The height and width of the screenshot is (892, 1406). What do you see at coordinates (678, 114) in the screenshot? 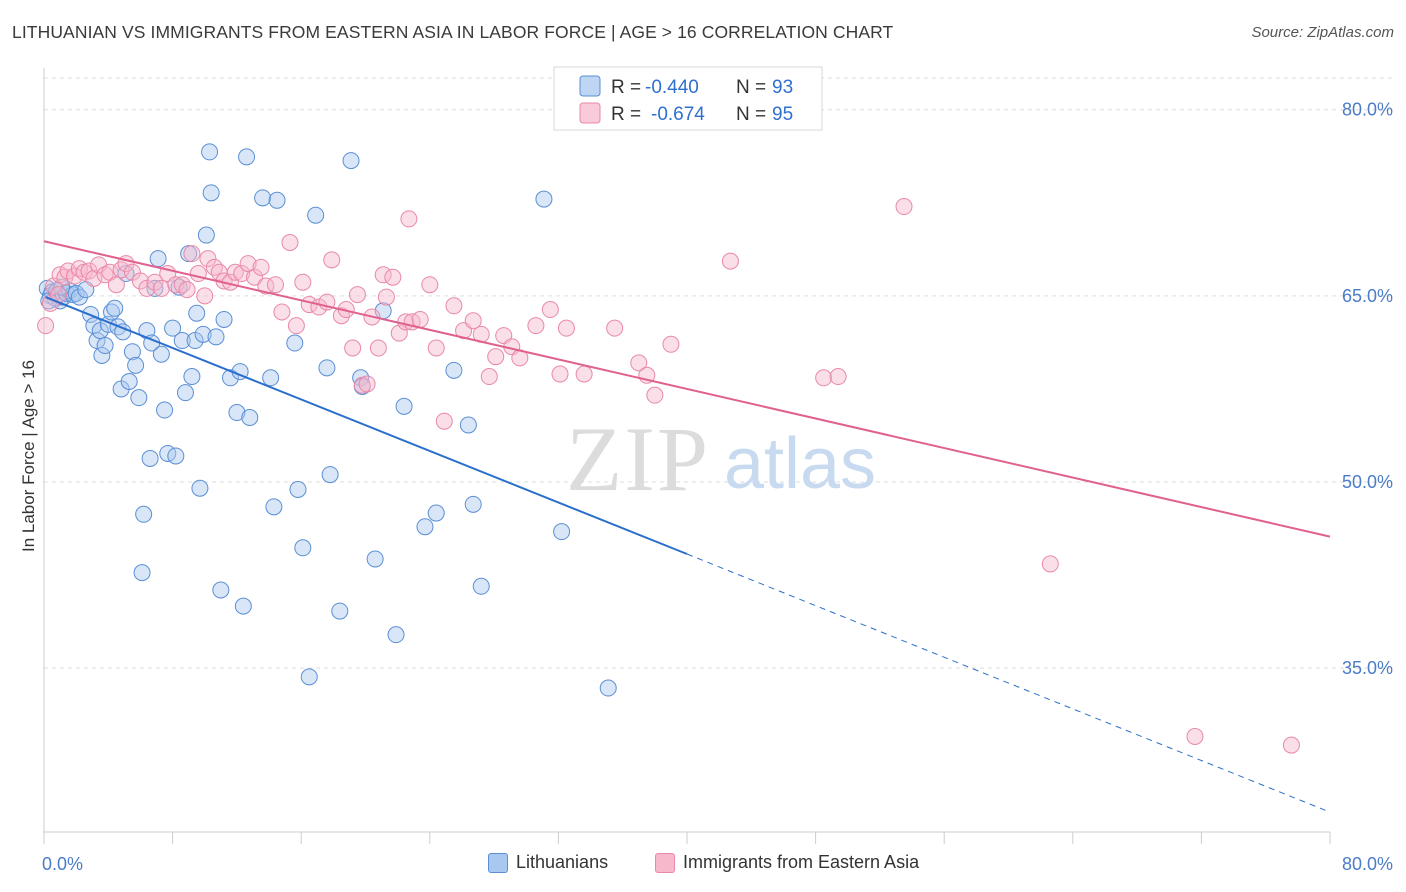
I see `legend-r-value-eastern-asia: -0.674` at bounding box center [678, 114].